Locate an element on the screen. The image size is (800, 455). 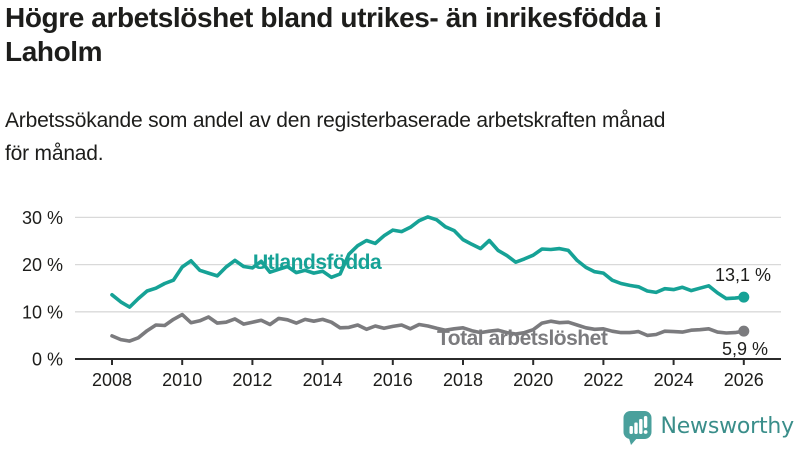
y-axis-tick-label: 20 % is located at coordinates (42, 265).